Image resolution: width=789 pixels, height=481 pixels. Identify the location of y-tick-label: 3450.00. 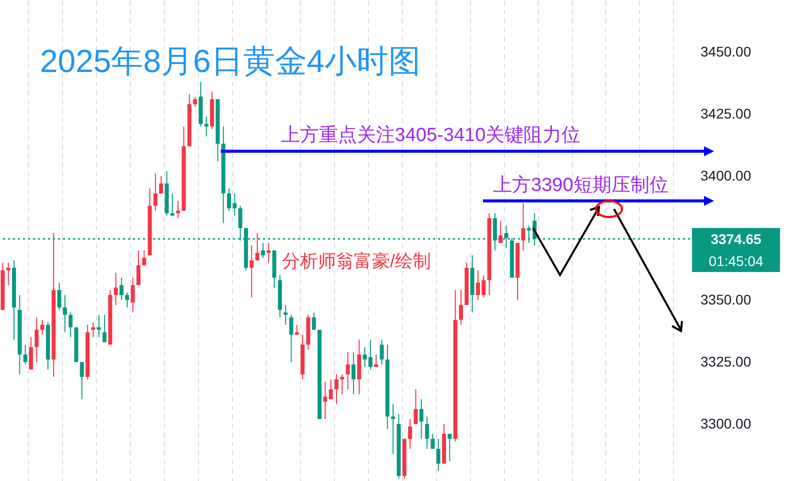
(726, 52).